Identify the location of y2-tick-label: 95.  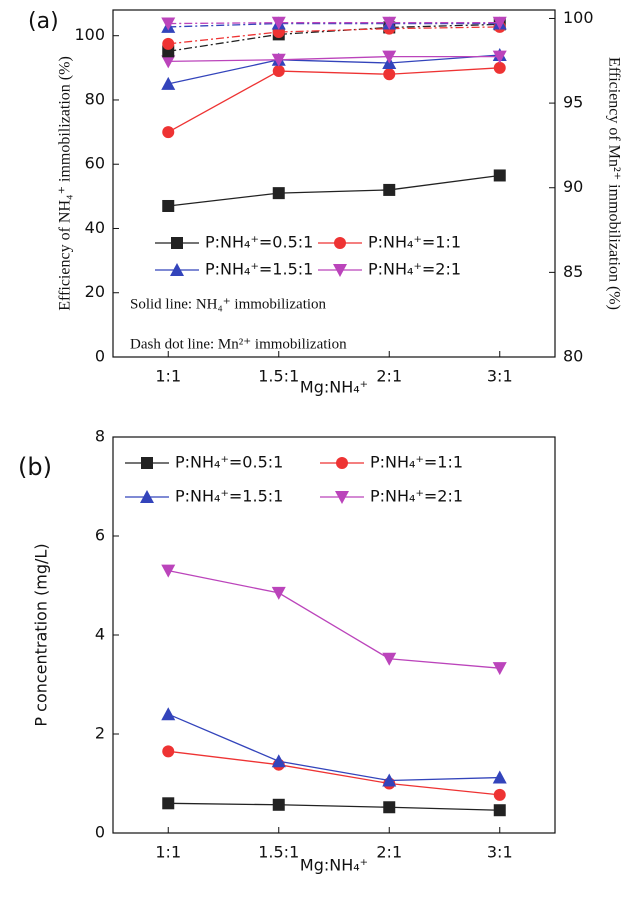
(573, 102).